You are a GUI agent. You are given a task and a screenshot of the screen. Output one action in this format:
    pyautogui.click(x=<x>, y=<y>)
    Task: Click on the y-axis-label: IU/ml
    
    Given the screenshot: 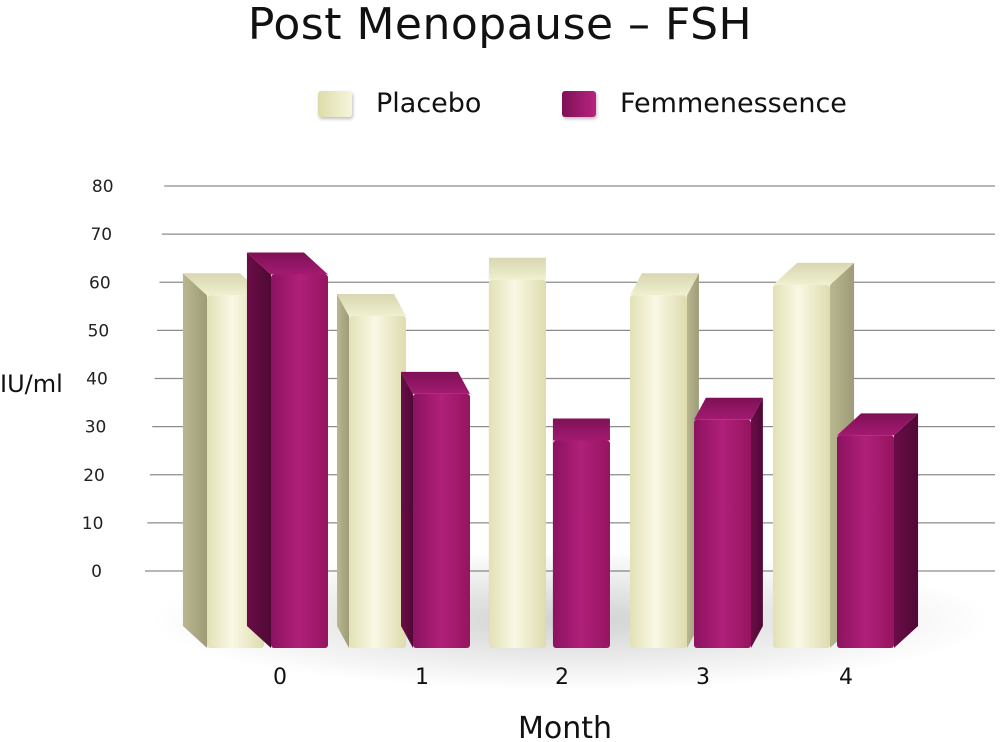 What is the action you would take?
    pyautogui.click(x=31, y=384)
    